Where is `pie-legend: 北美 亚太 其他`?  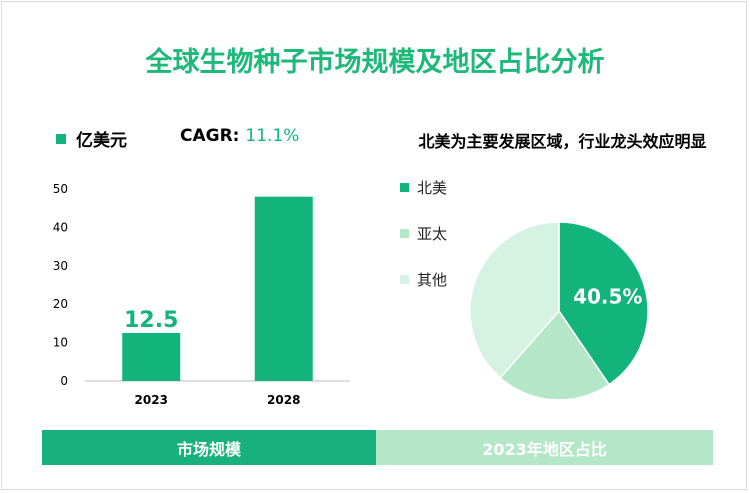 pie-legend: 北美 亚太 其他 is located at coordinates (423, 245).